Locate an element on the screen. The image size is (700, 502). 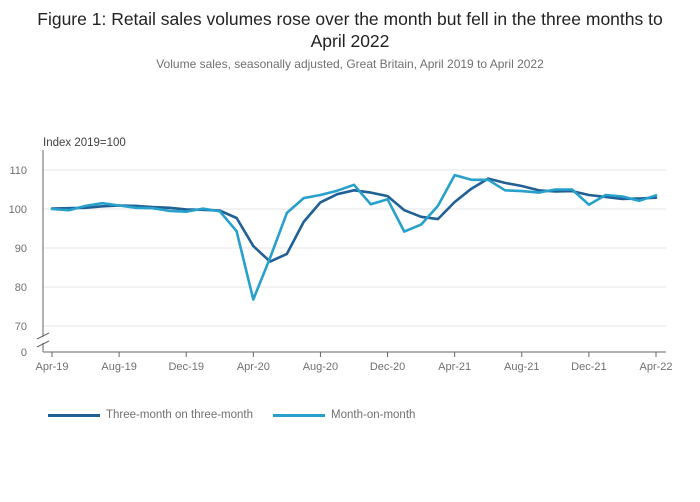
x-tick-label: Apr-22 is located at coordinates (655, 367).